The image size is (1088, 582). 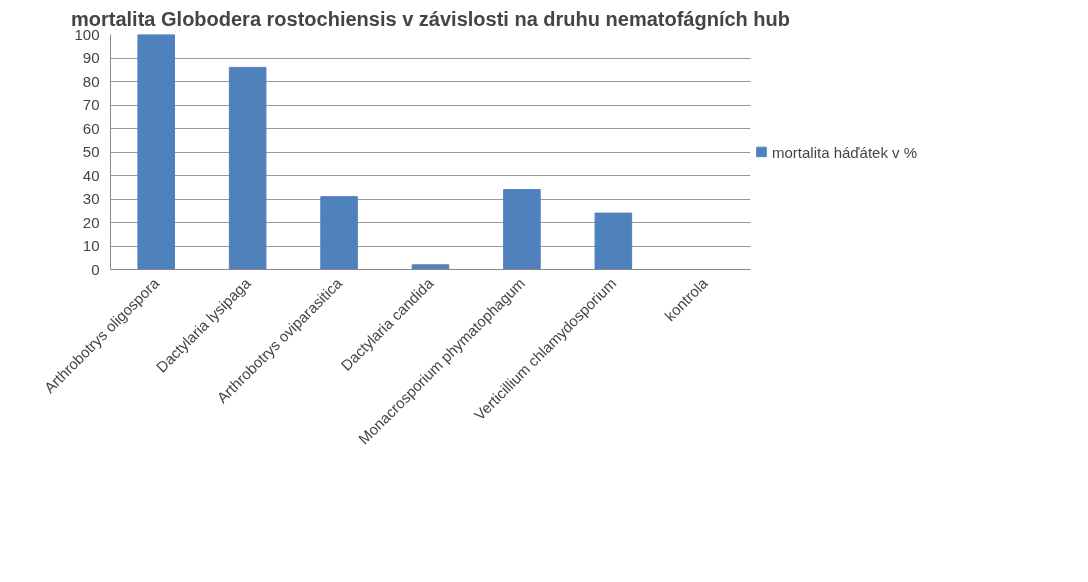 What do you see at coordinates (845, 151) in the screenshot?
I see `legend-label: mortalita háďátek v %` at bounding box center [845, 151].